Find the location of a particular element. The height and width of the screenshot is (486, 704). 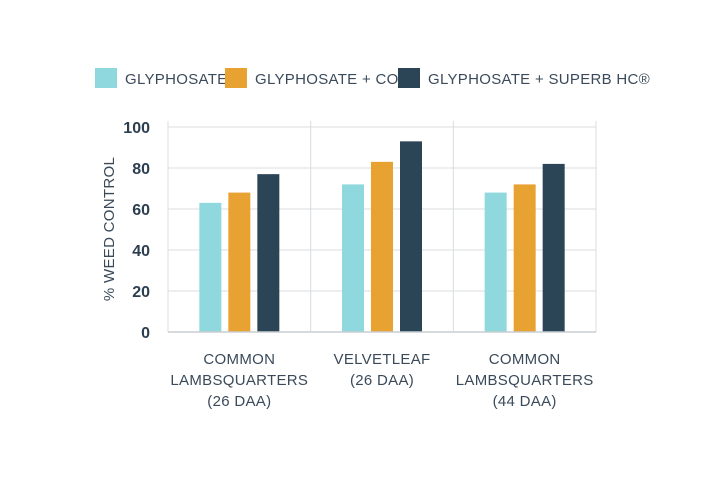

y-tick-label: 100 is located at coordinates (136, 128).